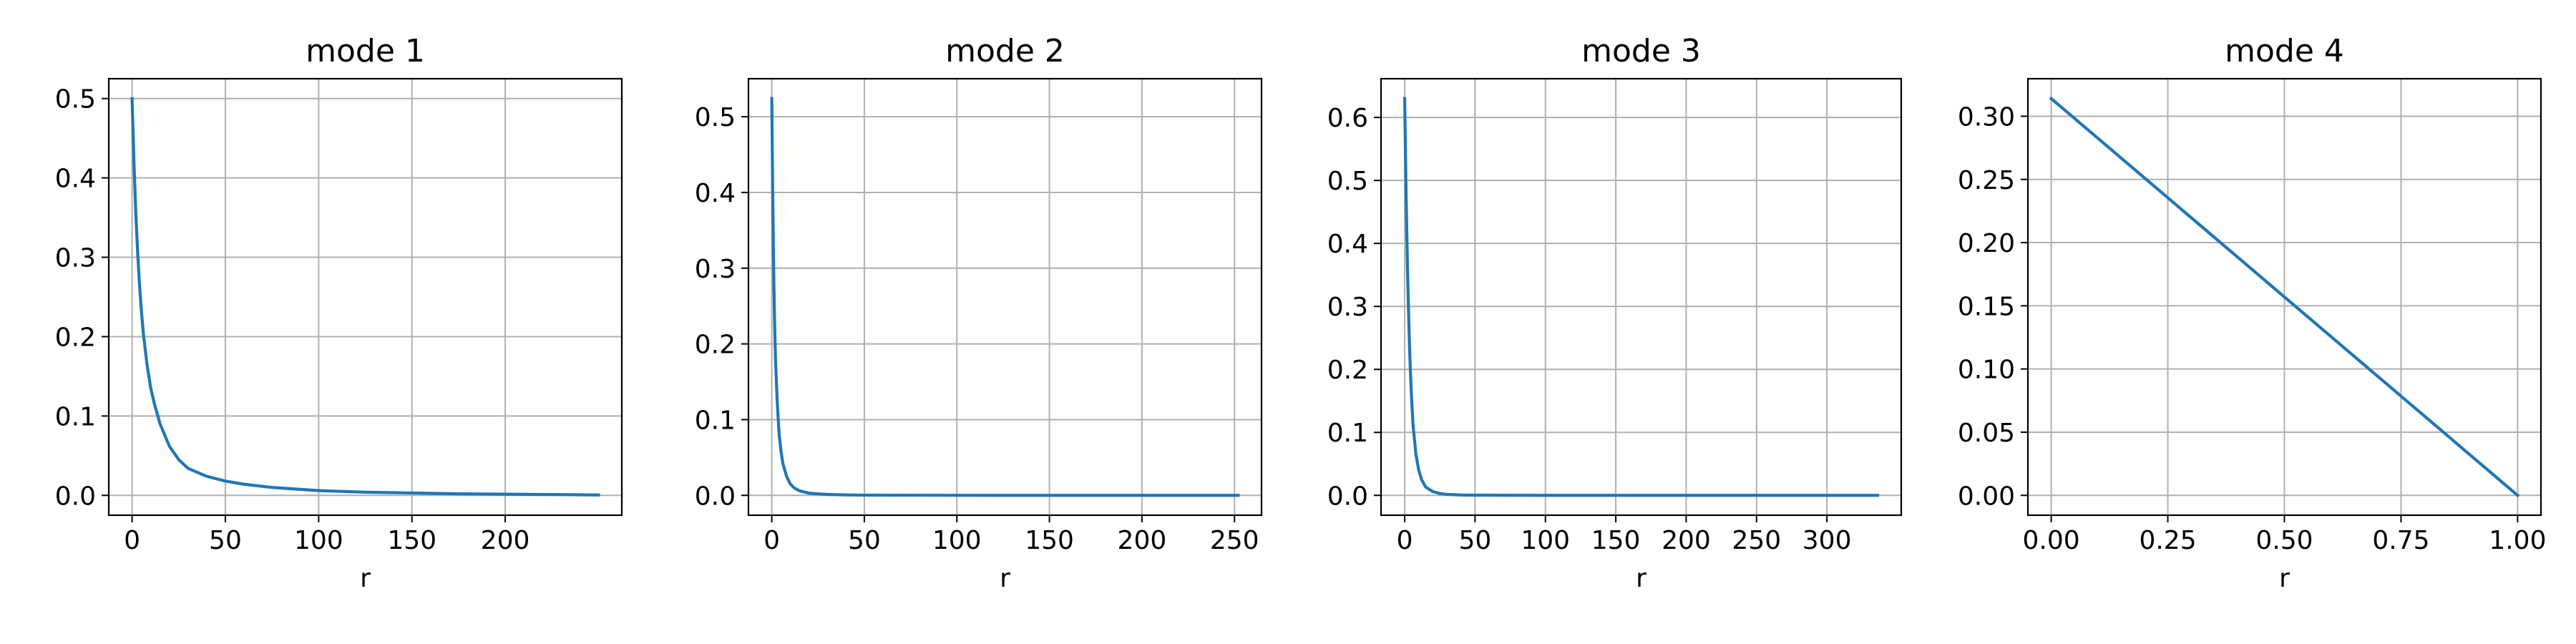 The height and width of the screenshot is (644, 2576). Describe the element at coordinates (1641, 51) in the screenshot. I see `chart-title: mode 3` at that location.